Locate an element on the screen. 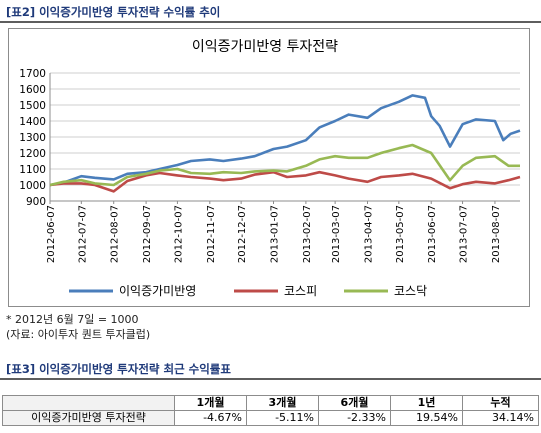 Image resolution: width=541 pixels, height=433 pixels. legend-label: 코스피 is located at coordinates (300, 291).